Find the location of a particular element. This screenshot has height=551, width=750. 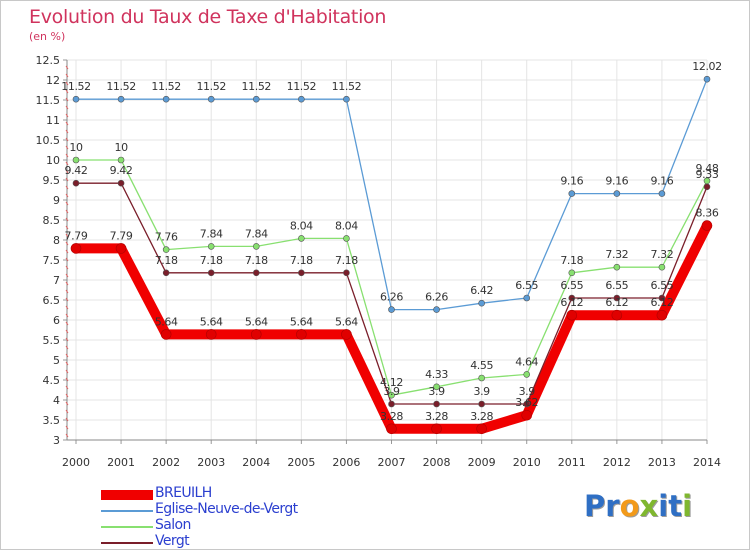

y-tick-label: 4.5 is located at coordinates (52, 380).